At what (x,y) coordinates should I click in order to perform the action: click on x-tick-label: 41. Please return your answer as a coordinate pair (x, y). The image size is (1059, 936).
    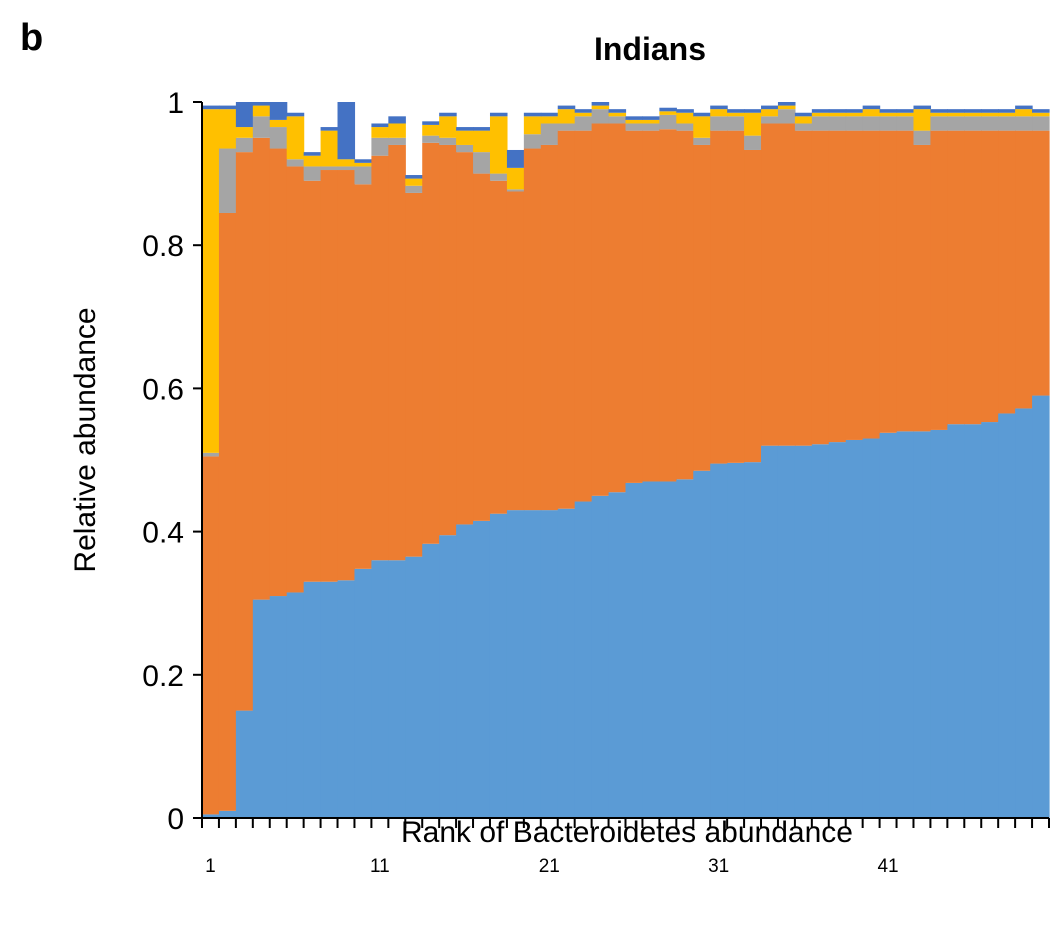
    Looking at the image, I should click on (887, 866).